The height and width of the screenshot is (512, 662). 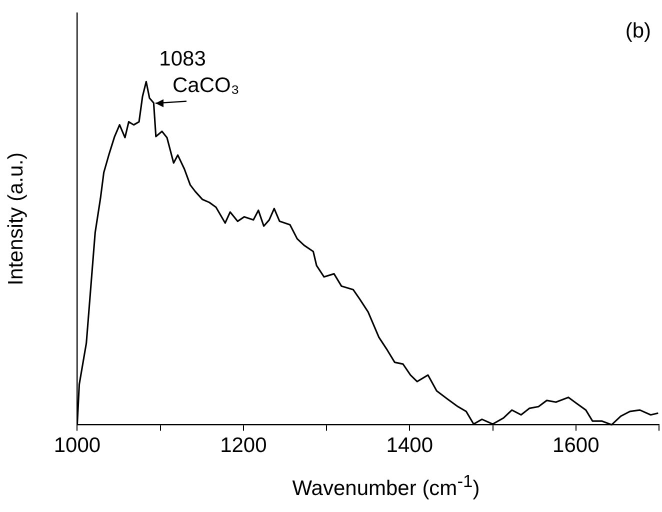 What do you see at coordinates (386, 486) in the screenshot?
I see `x-axis-title: Wavenumber (cm$^{-1}$)` at bounding box center [386, 486].